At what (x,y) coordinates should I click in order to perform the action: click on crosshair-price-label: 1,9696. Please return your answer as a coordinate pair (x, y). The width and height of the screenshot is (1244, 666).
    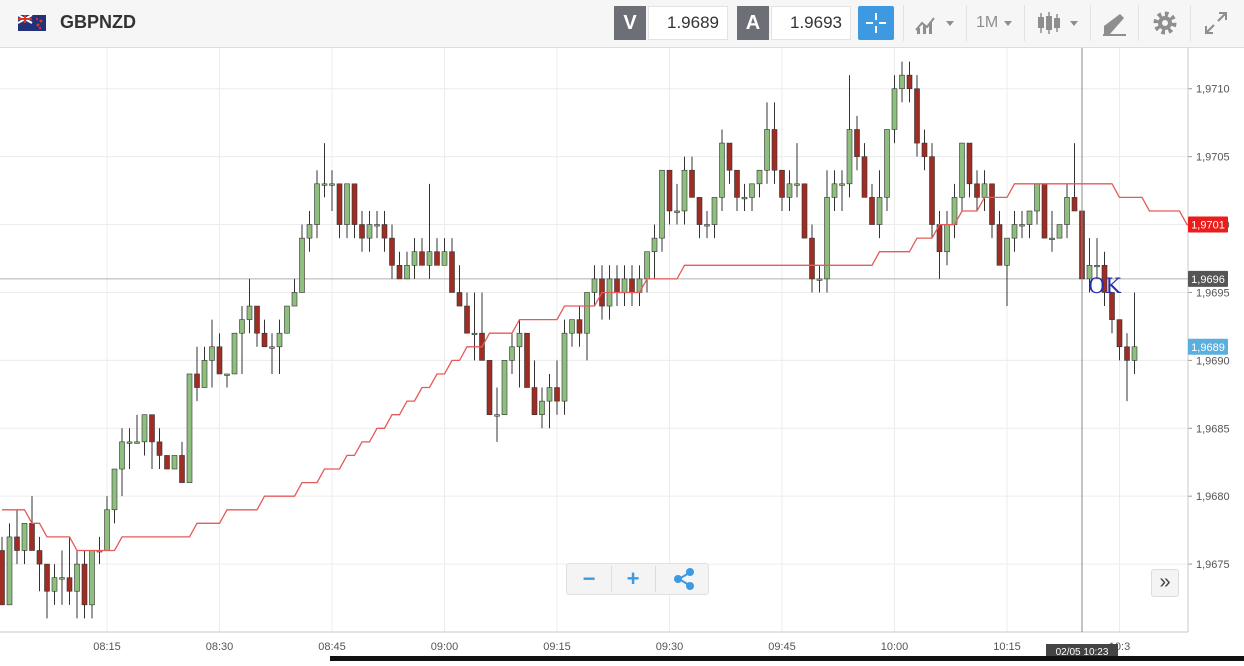
    Looking at the image, I should click on (1208, 280).